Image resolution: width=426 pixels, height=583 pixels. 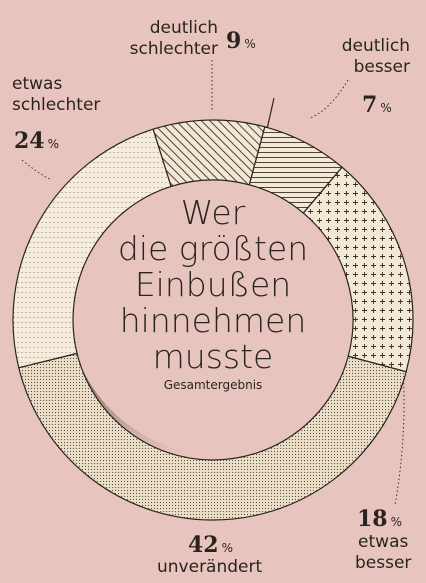 What do you see at coordinates (372, 519) in the screenshot?
I see `value-number: 18` at bounding box center [372, 519].